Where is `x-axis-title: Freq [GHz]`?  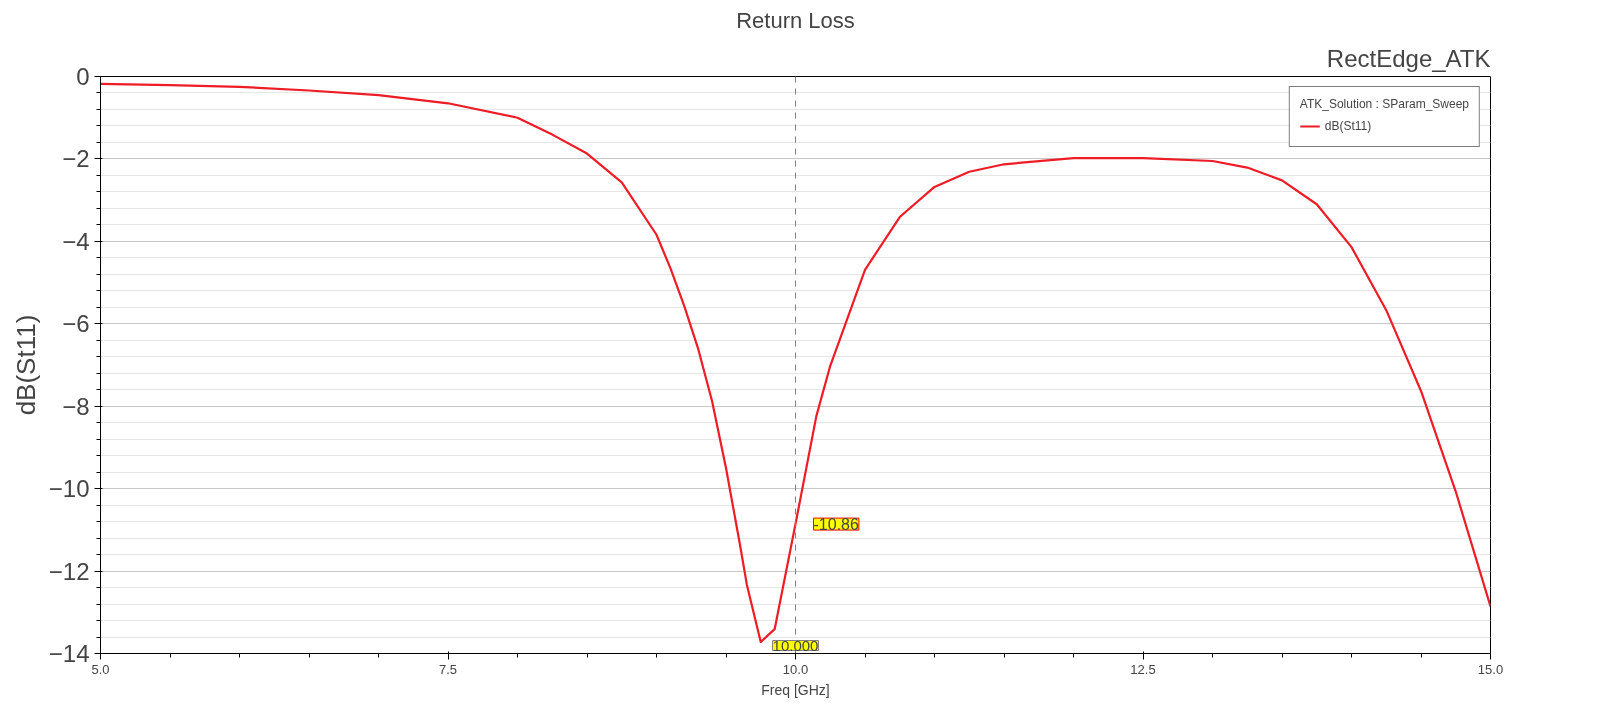 x-axis-title: Freq [GHz] is located at coordinates (795, 689).